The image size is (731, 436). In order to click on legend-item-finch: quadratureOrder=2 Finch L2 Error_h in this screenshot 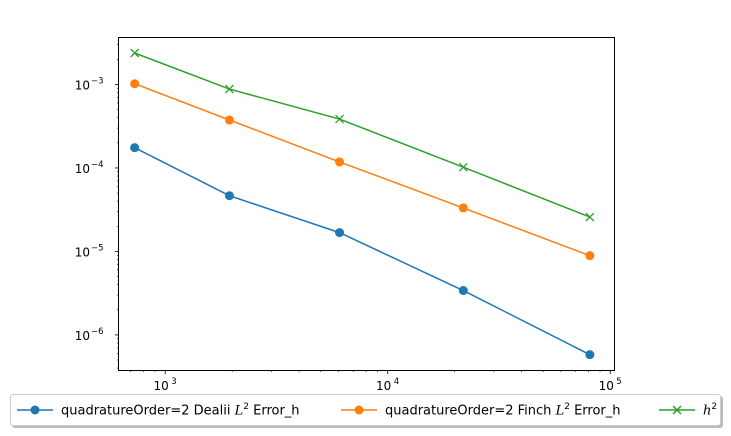, I will do `click(481, 410)`.